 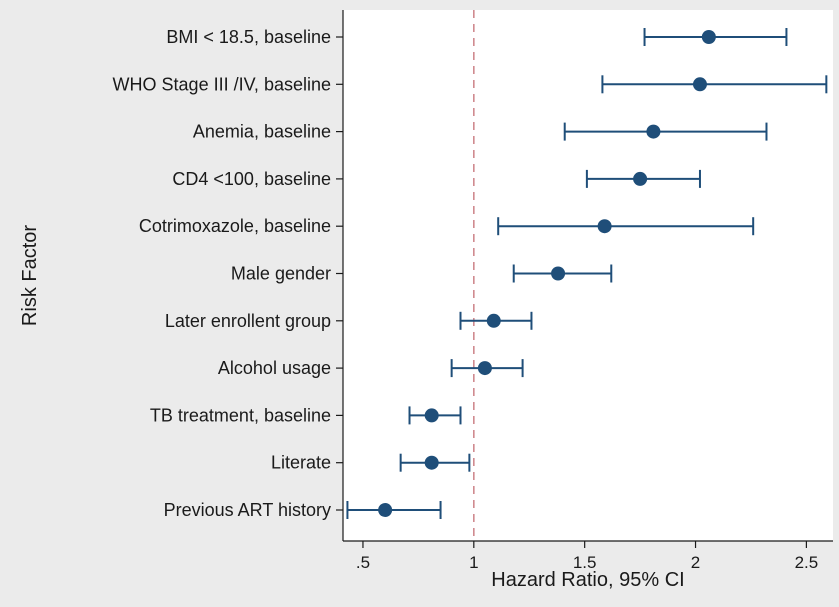 I want to click on category-label: TB treatment, baseline, so click(x=240, y=415).